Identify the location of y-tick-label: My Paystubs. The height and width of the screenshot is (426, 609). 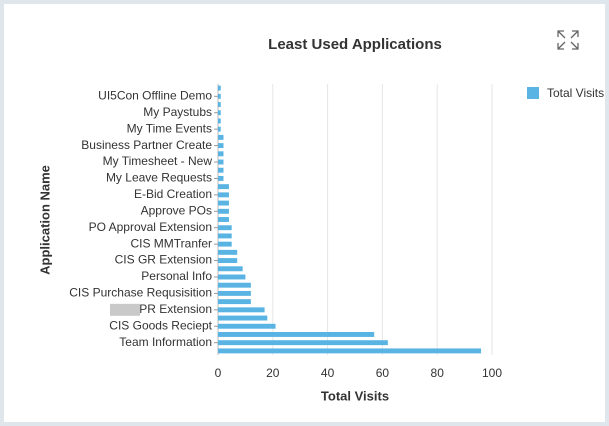
(177, 112).